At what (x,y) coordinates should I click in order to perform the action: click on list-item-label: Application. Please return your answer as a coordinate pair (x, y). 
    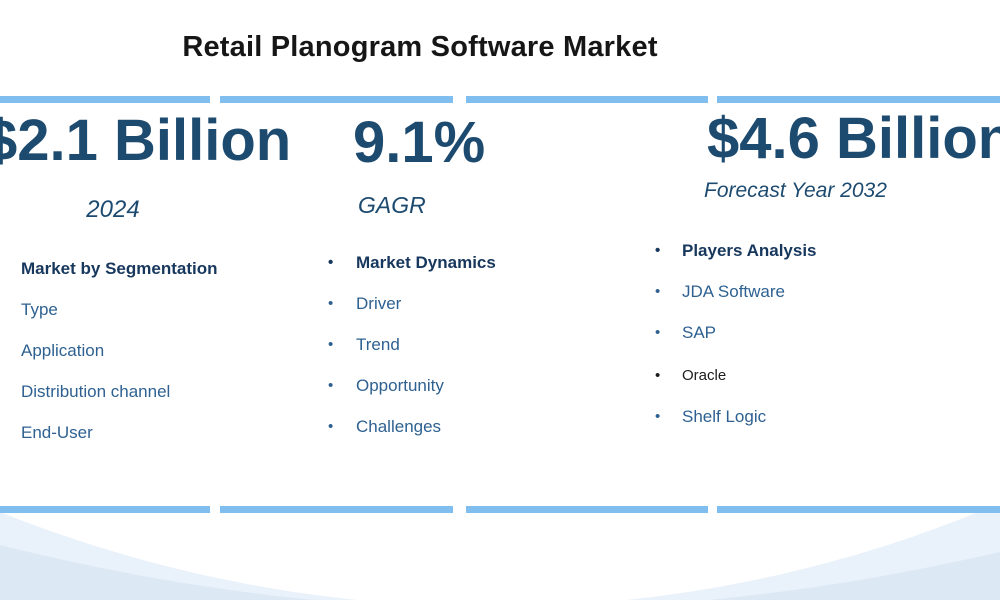
    Looking at the image, I should click on (63, 350).